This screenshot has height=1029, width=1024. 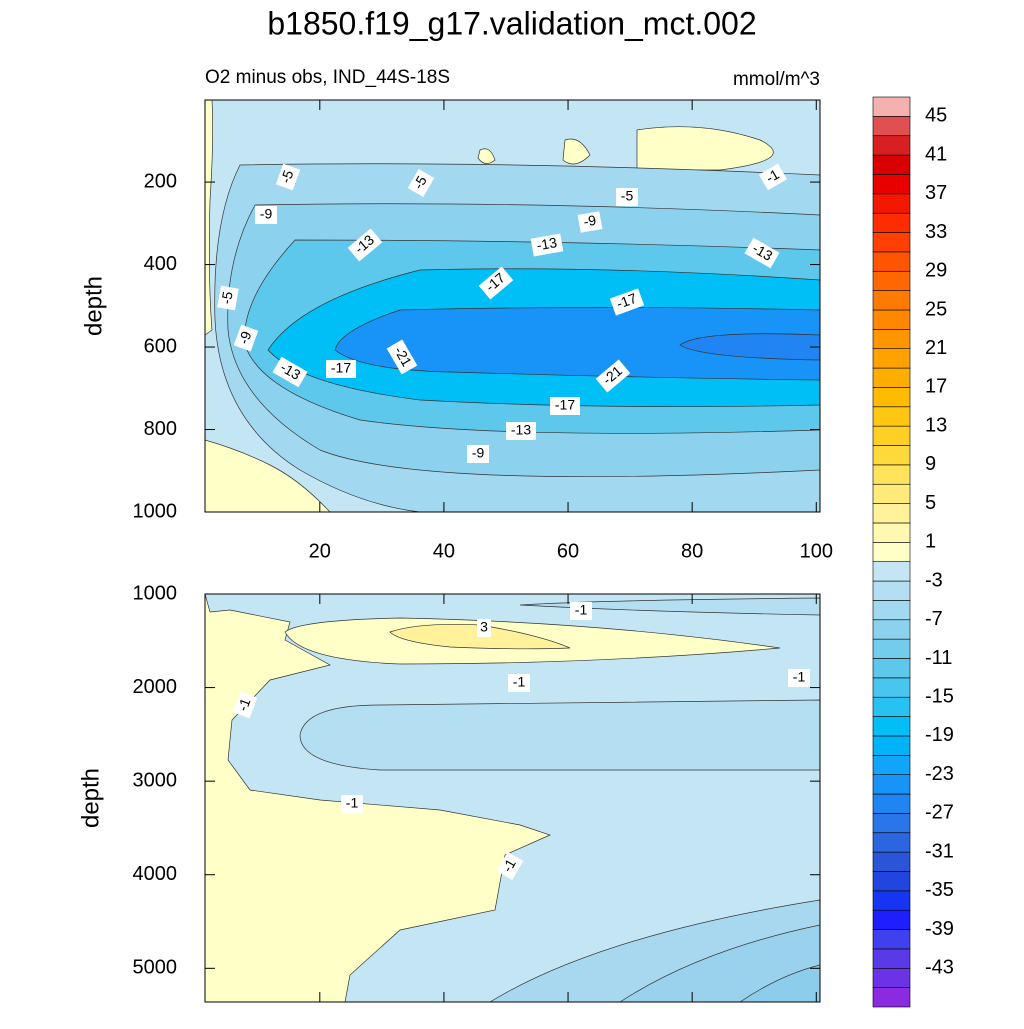 I want to click on y-tick-label: 2000, so click(x=155, y=687).